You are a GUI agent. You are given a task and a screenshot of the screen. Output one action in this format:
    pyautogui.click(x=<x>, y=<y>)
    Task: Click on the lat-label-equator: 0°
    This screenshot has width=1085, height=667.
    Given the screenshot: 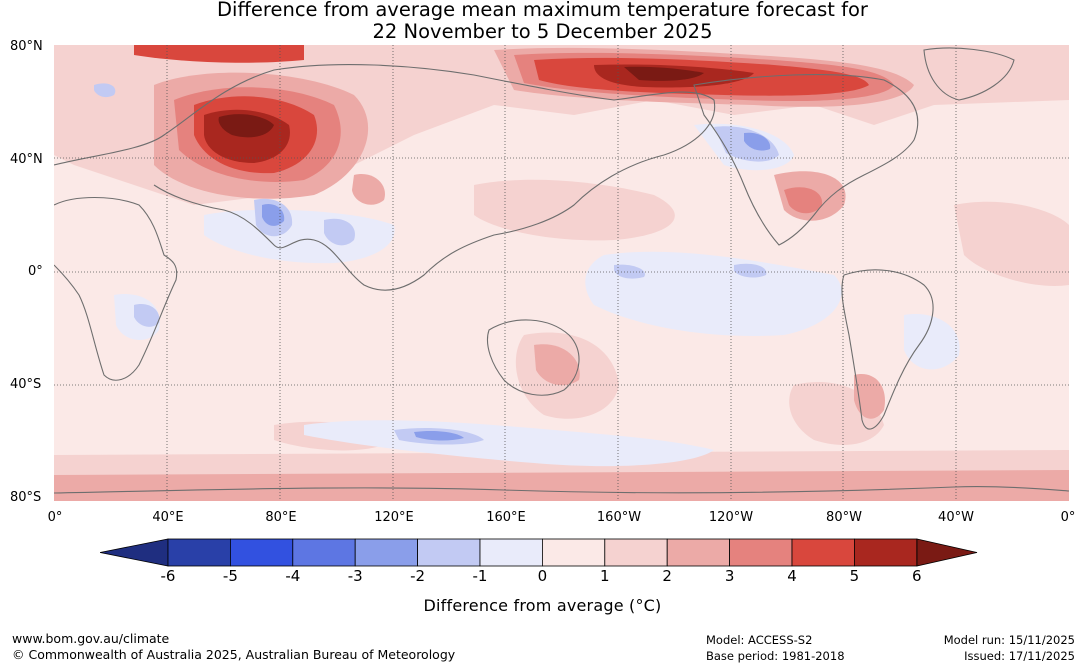 What is the action you would take?
    pyautogui.click(x=35, y=271)
    